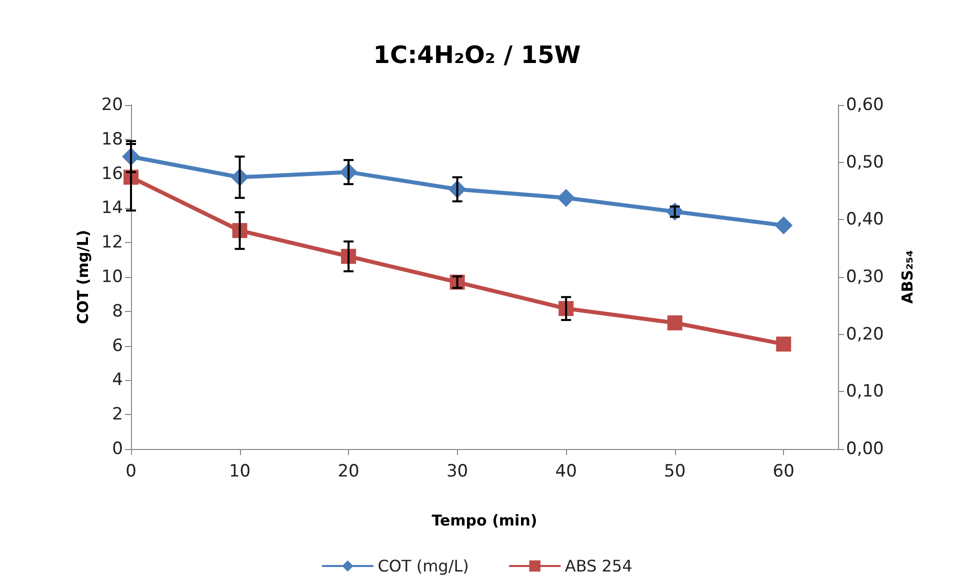  Describe the element at coordinates (117, 414) in the screenshot. I see `y-tick-label: 2` at that location.